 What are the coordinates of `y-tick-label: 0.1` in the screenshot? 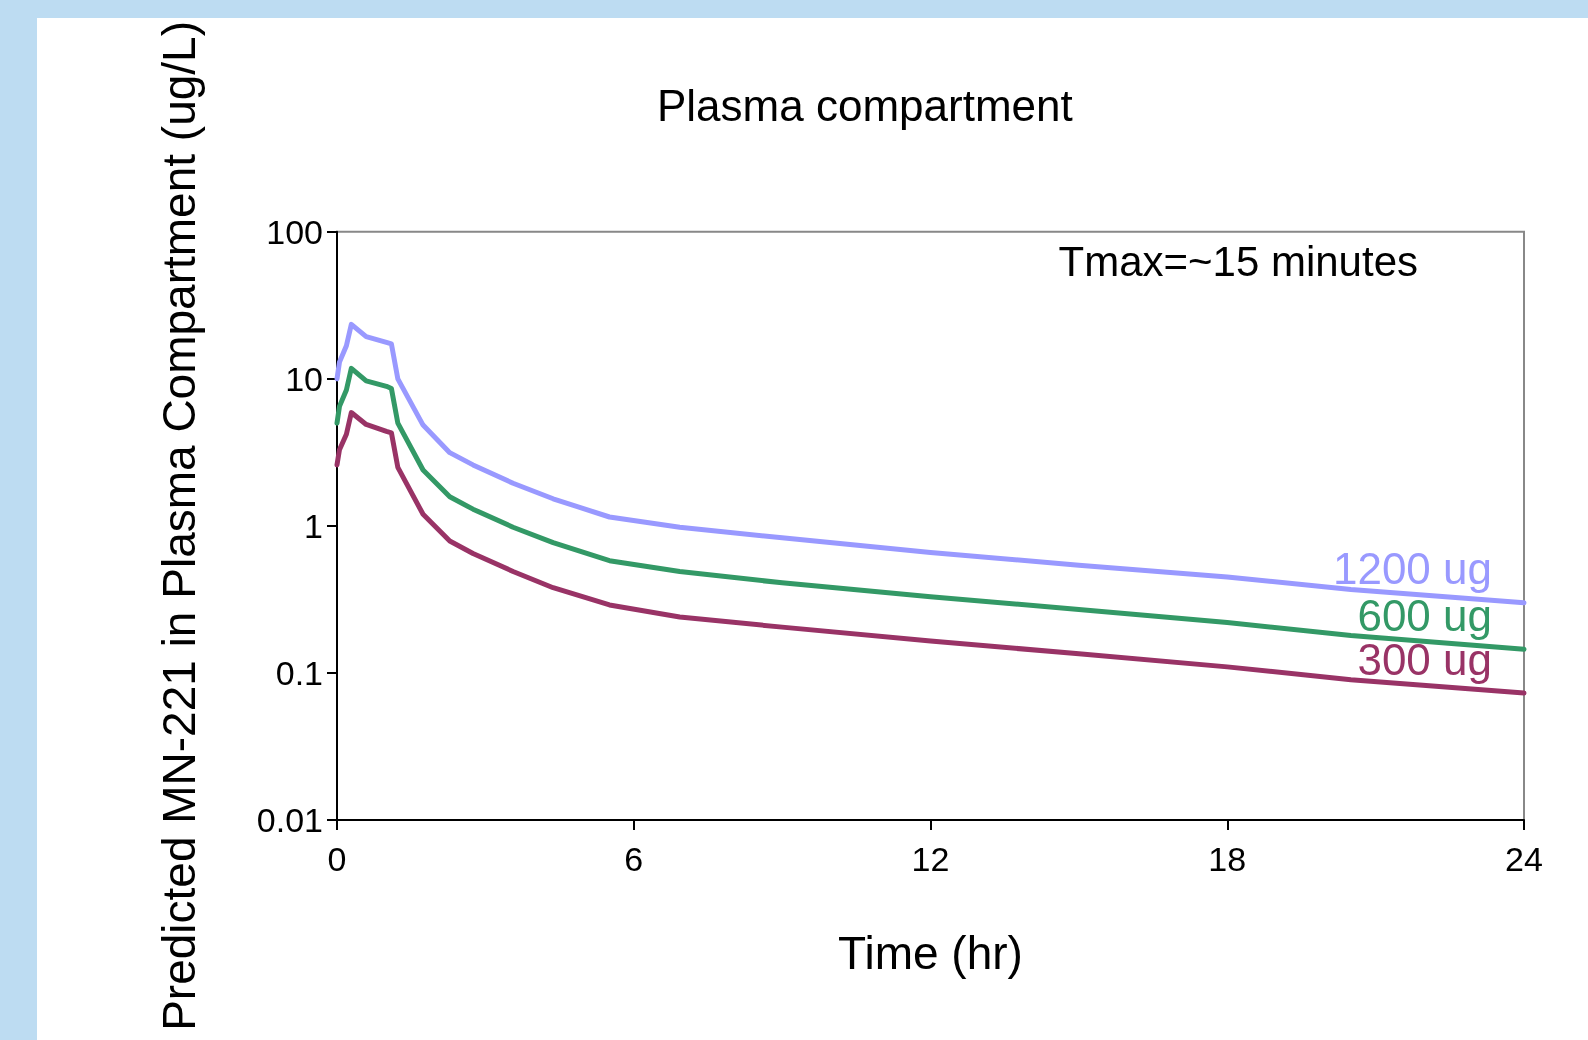 It's located at (299, 672).